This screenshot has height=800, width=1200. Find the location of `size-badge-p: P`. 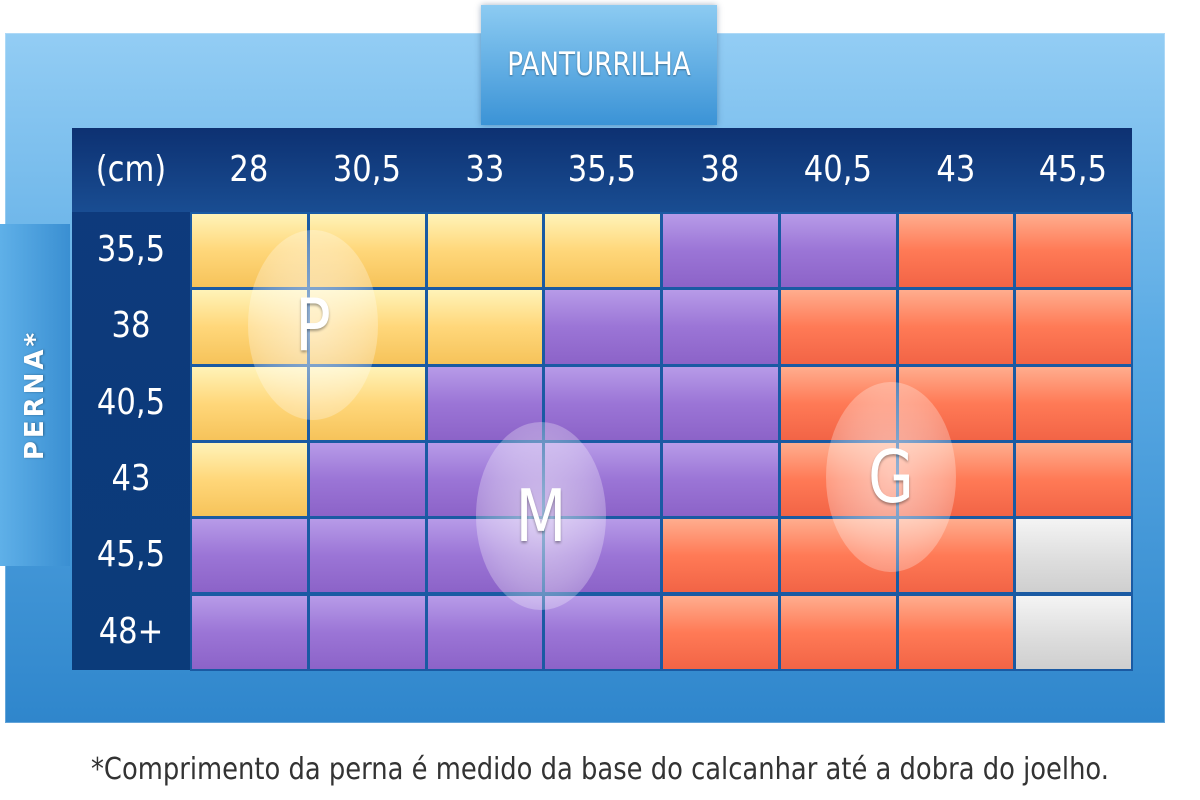

size-badge-p: P is located at coordinates (313, 325).